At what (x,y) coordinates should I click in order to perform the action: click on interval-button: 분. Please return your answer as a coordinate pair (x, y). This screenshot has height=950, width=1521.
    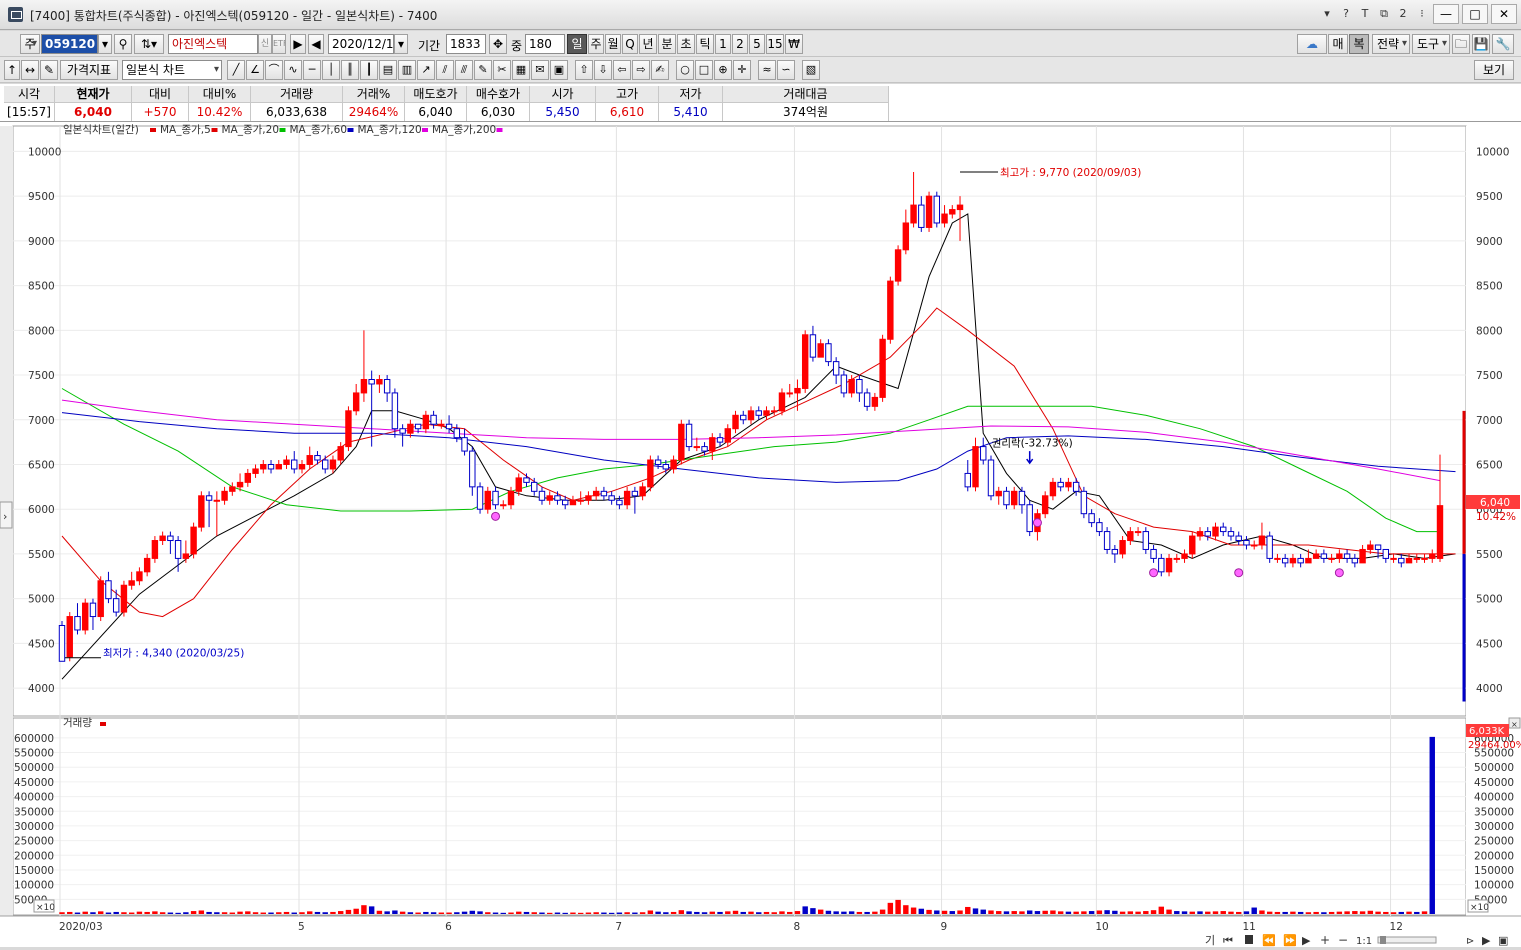
    Looking at the image, I should click on (667, 44).